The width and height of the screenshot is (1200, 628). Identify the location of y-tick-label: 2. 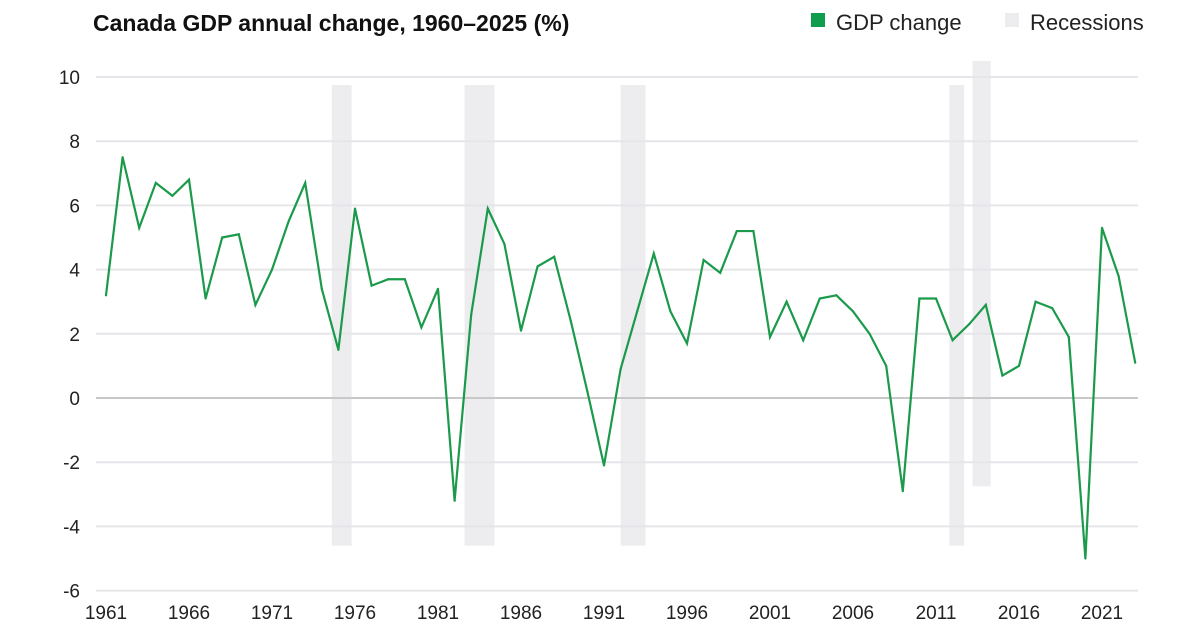
(74, 335).